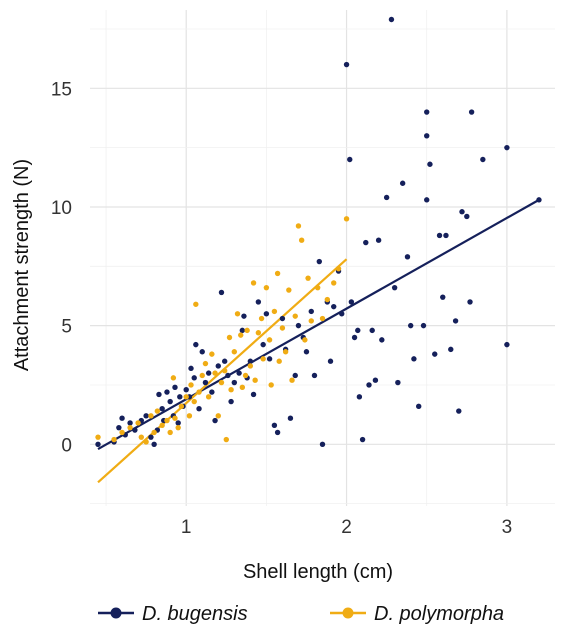  What do you see at coordinates (301, 614) in the screenshot?
I see `legend: D. bugensis D. polymorpha` at bounding box center [301, 614].